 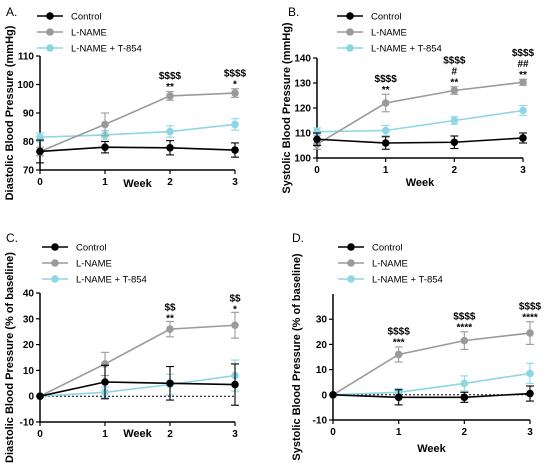 I want to click on y-axis-title: Diastolic Blood Pressure (mmHg), so click(x=10, y=112).